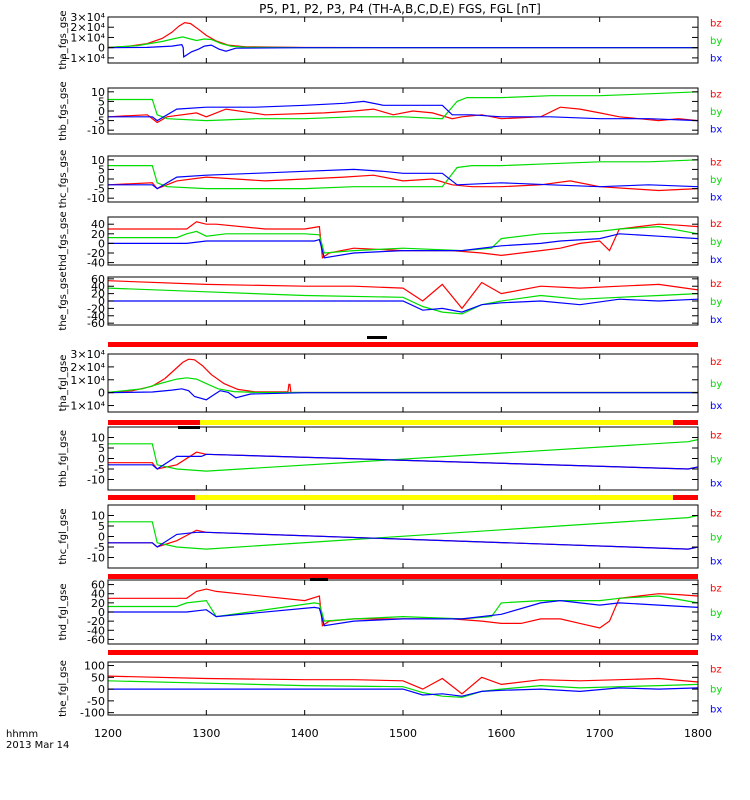 The height and width of the screenshot is (800, 750). What do you see at coordinates (101, 101) in the screenshot?
I see `y-tick-label: 5` at bounding box center [101, 101].